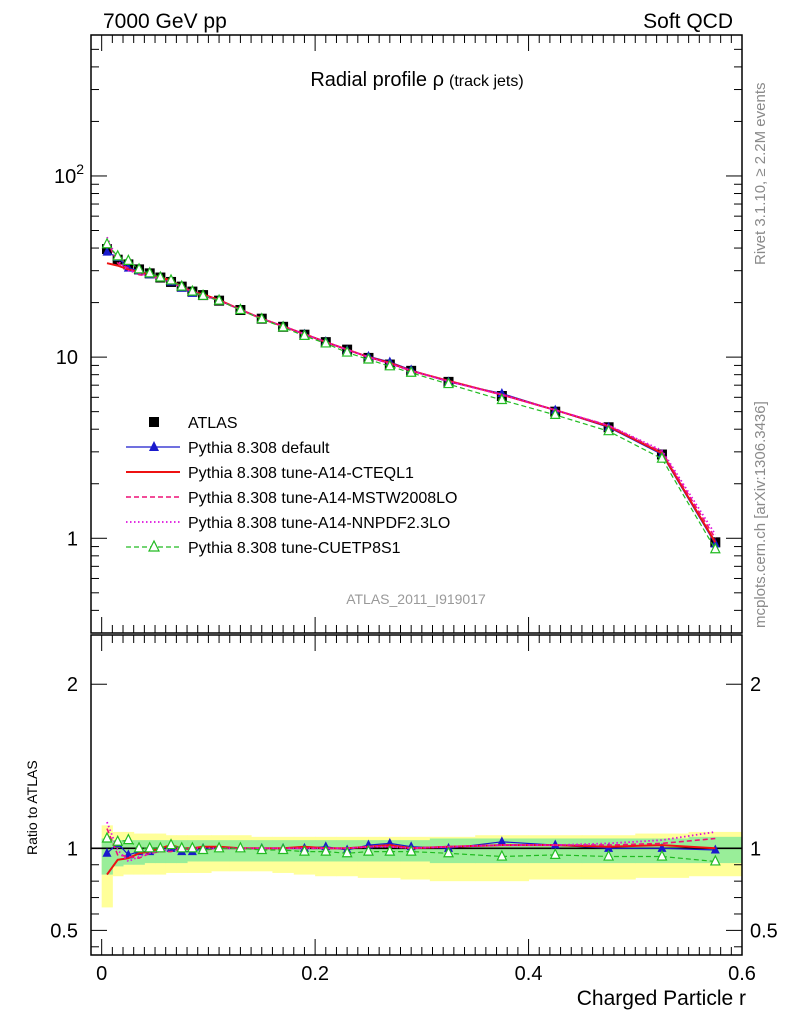  Describe the element at coordinates (416, 599) in the screenshot. I see `watermark: ATLAS_2011_I919017` at that location.